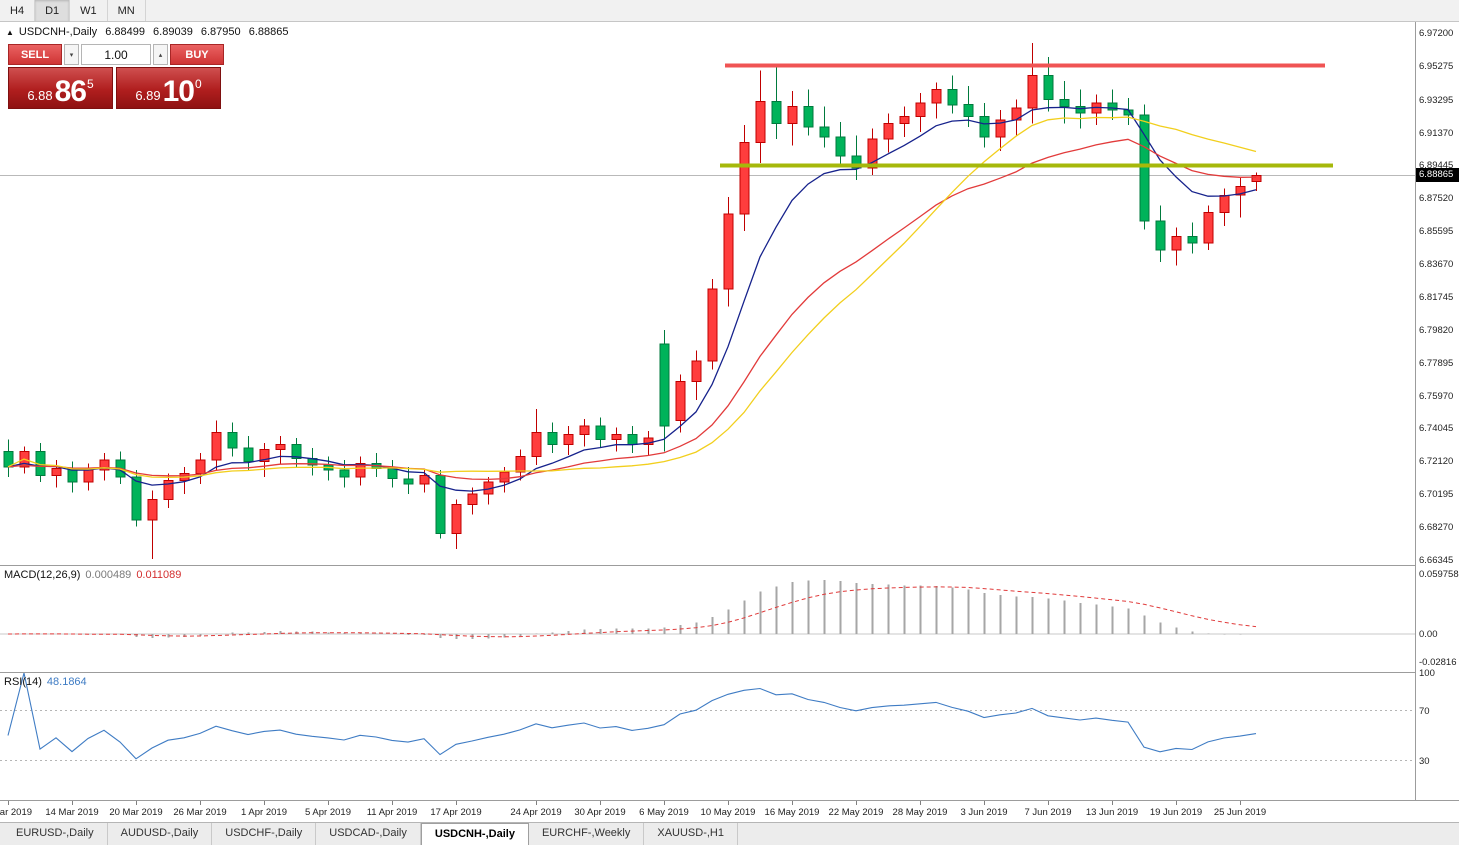 The image size is (1459, 845). I want to click on volume-increase-button: ▴, so click(160, 54).